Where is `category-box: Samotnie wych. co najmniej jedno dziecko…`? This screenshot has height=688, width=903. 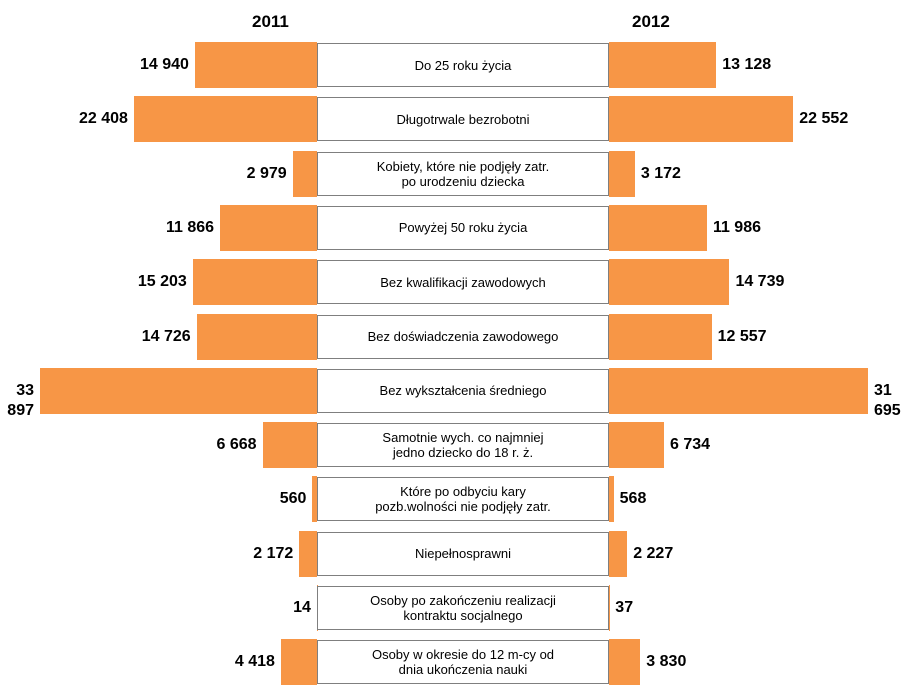
category-box: Samotnie wych. co najmniej jedno dziecko… is located at coordinates (463, 445).